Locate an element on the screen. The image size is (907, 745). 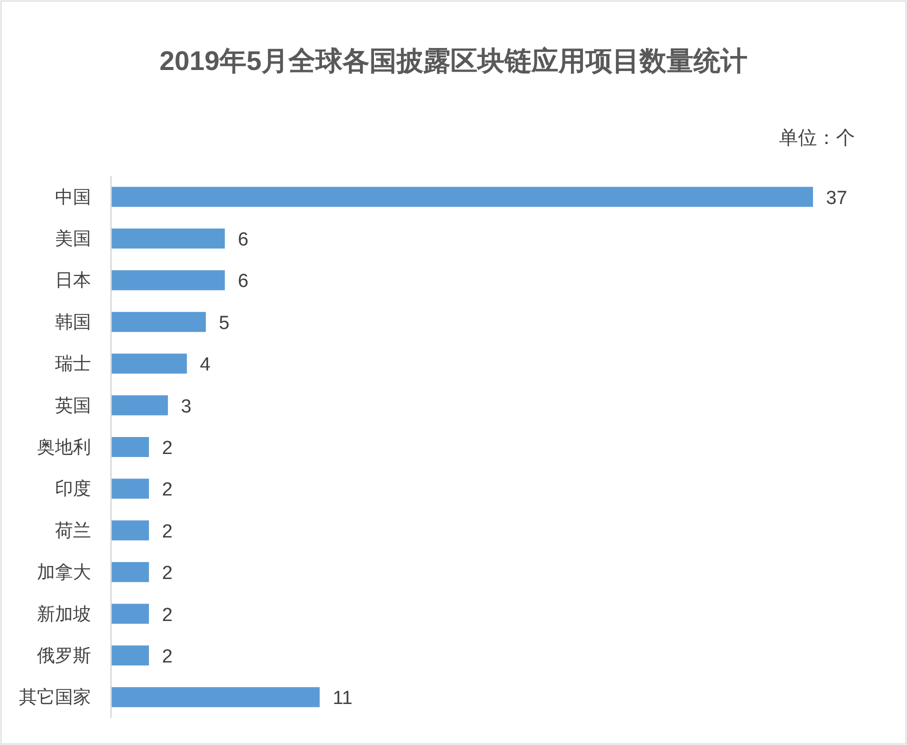
annotation: 单位：个 is located at coordinates (817, 138).